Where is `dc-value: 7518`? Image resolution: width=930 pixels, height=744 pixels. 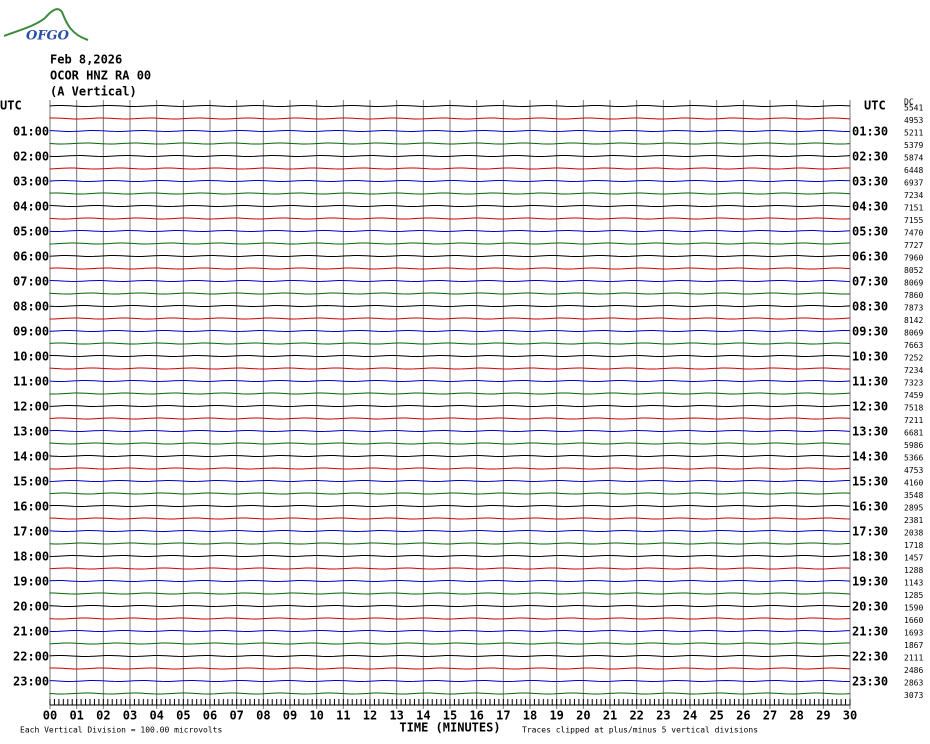 dc-value: 7518 is located at coordinates (913, 408).